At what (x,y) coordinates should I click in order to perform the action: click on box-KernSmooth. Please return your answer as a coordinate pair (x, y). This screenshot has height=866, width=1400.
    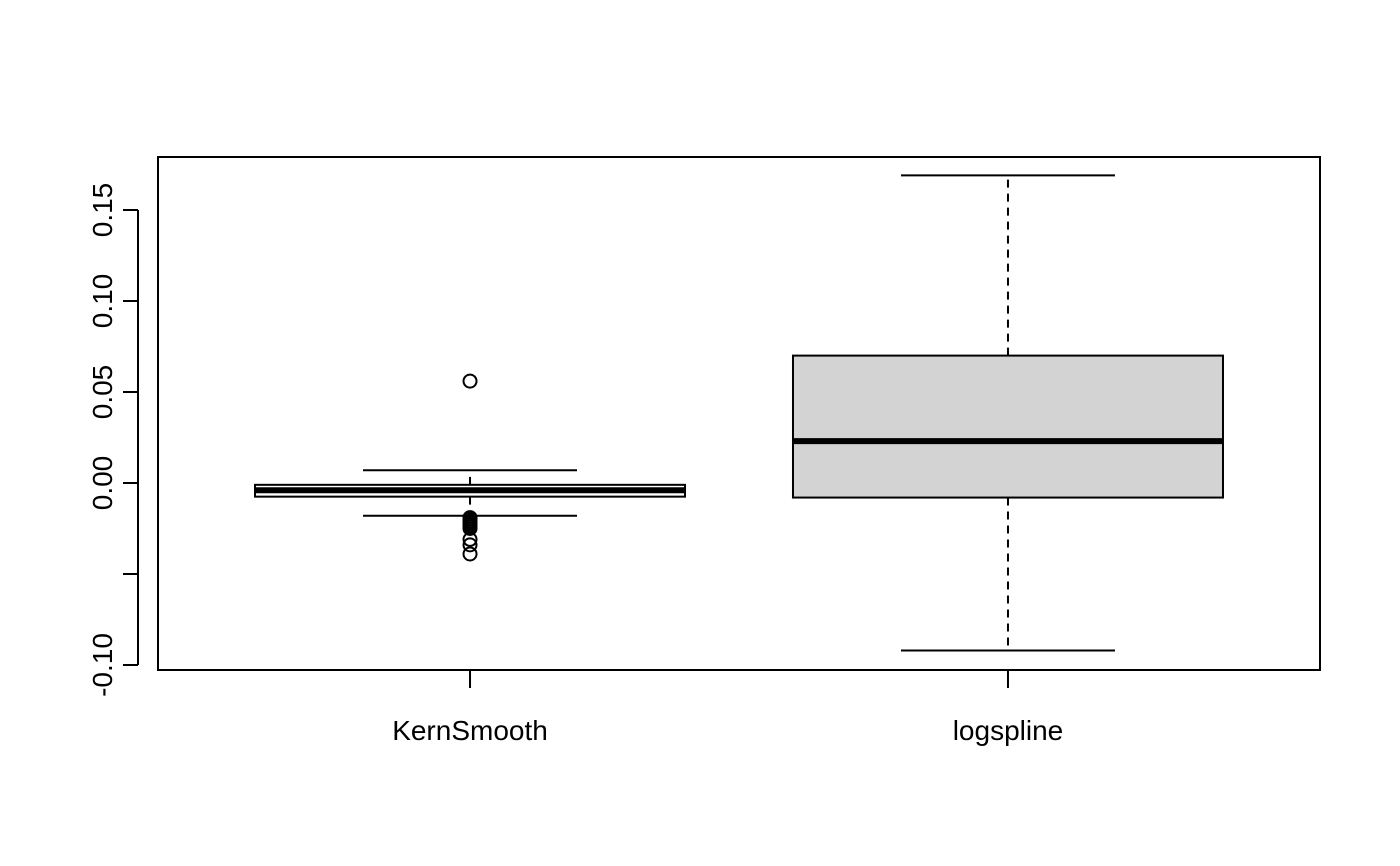
    Looking at the image, I should click on (470, 467).